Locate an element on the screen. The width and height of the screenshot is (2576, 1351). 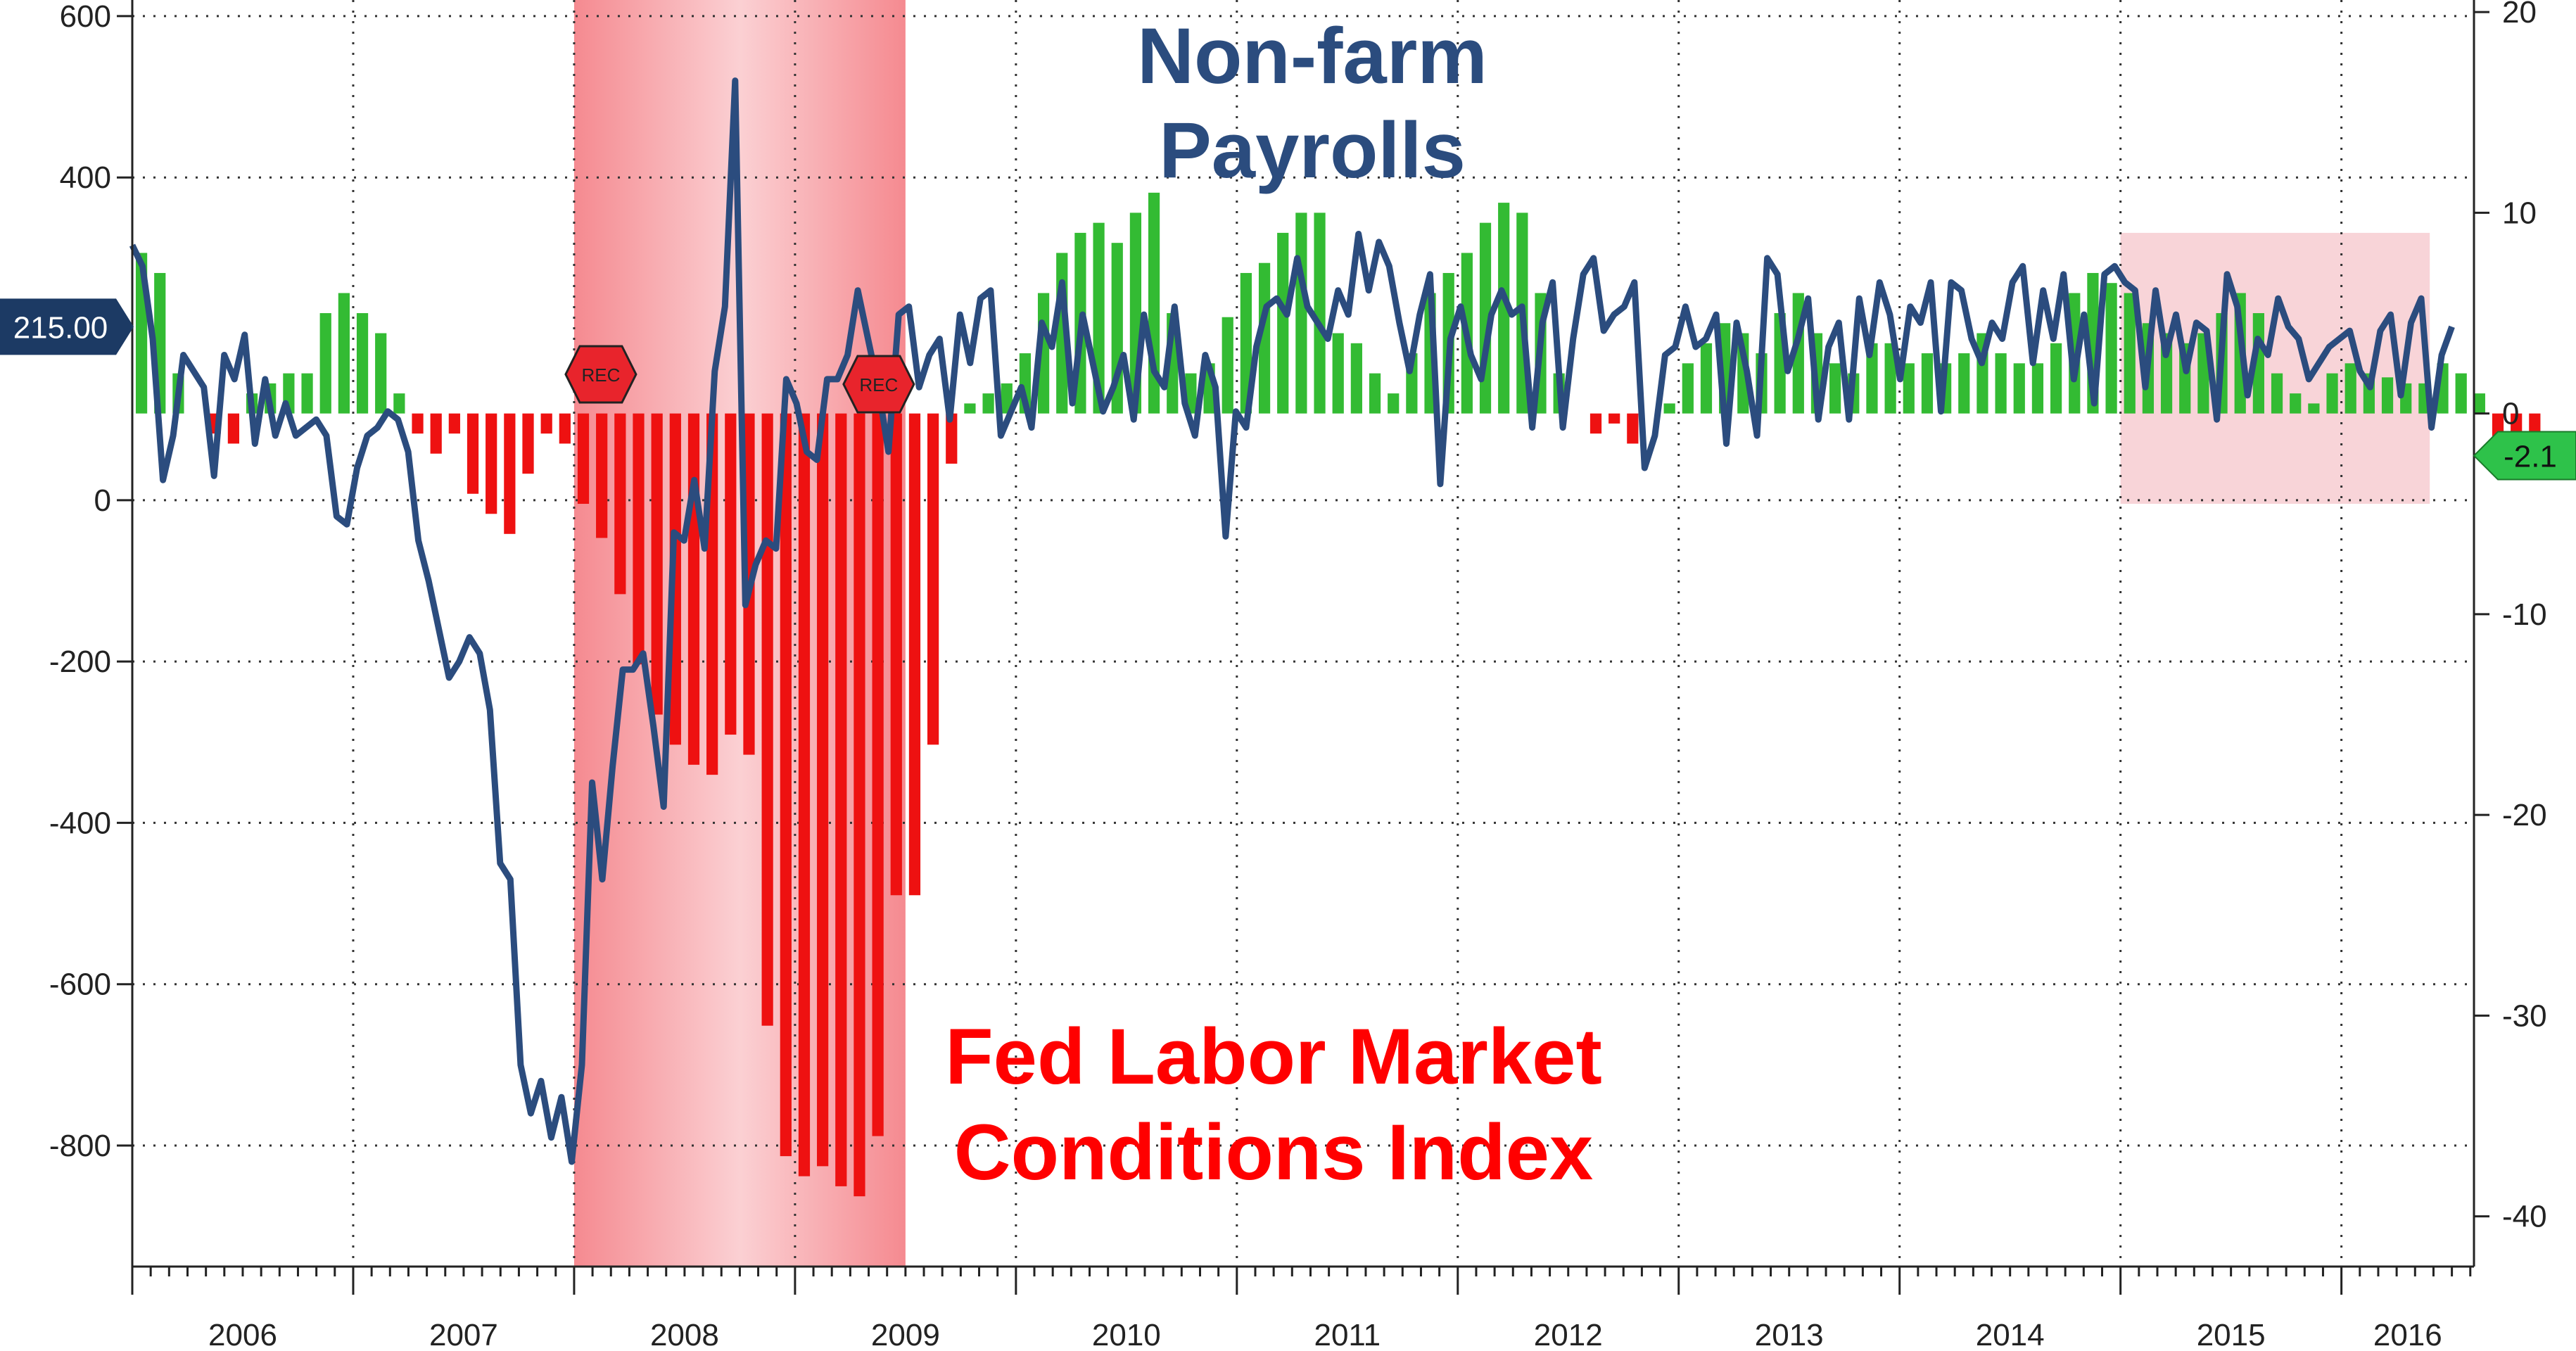
right-tick-label: 20 is located at coordinates (2519, 15).